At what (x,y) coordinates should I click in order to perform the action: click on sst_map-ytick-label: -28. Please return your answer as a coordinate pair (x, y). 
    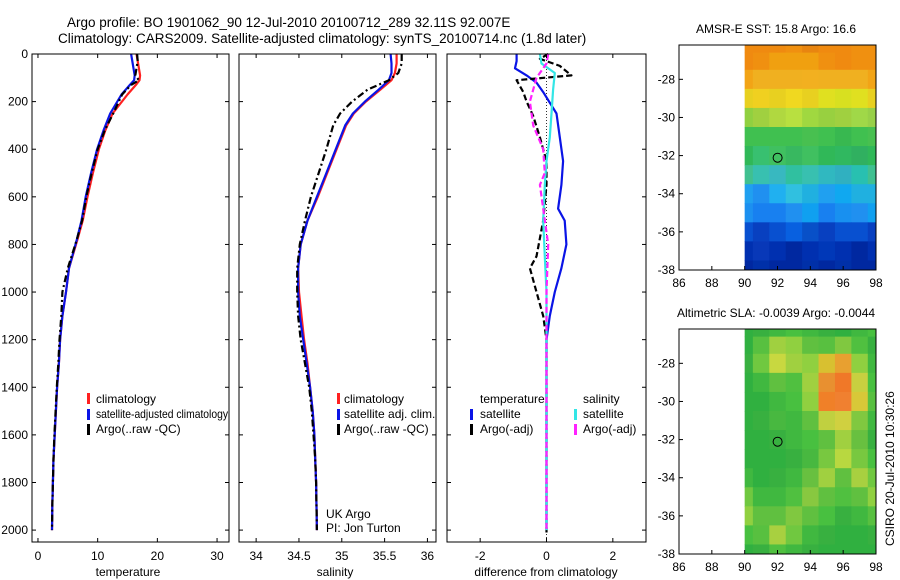
    Looking at the image, I should click on (667, 79).